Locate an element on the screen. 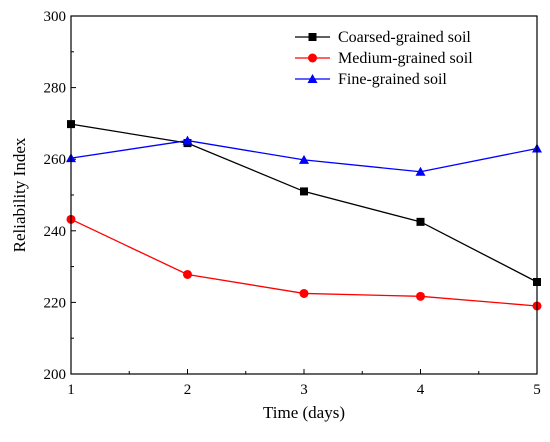  x-tick-label: 3 is located at coordinates (304, 390).